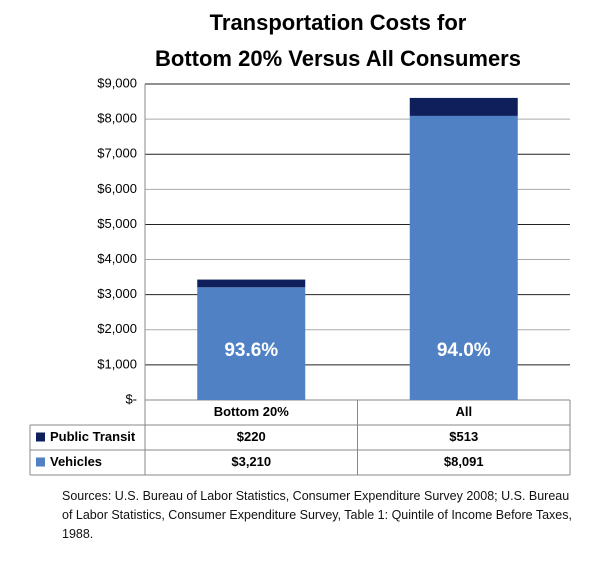 The width and height of the screenshot is (595, 570). Describe the element at coordinates (463, 436) in the screenshot. I see `table-value: $513` at that location.